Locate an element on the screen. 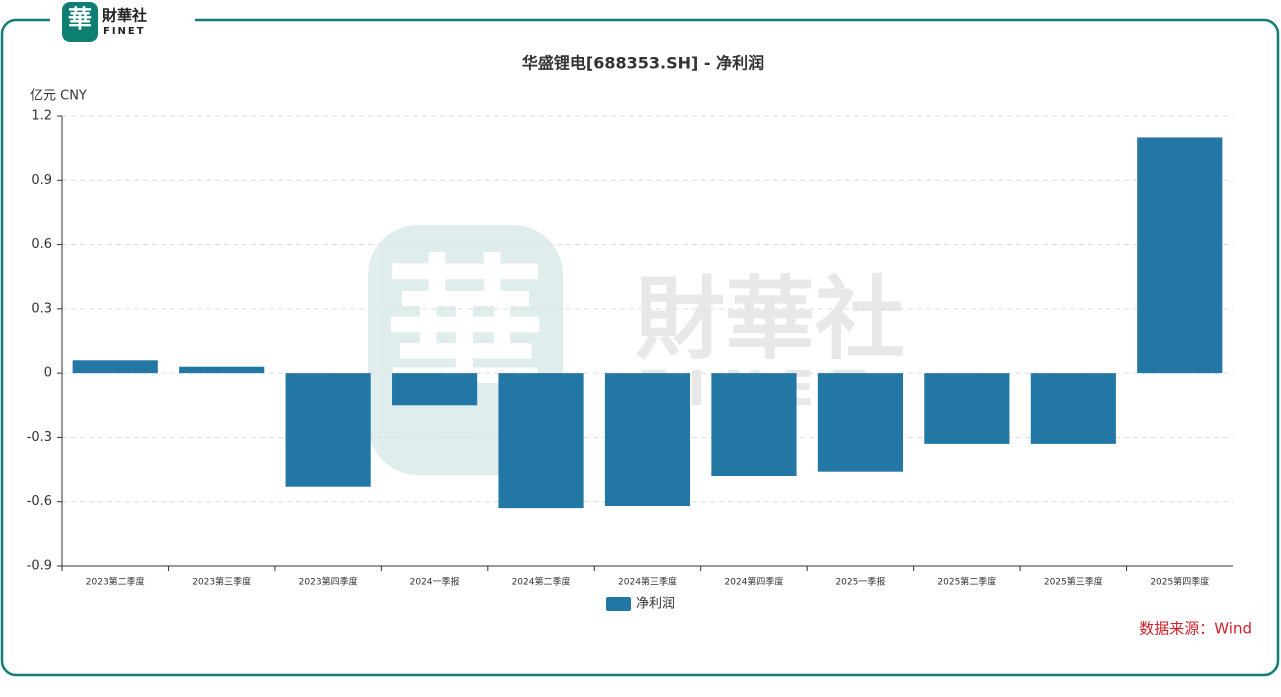 This screenshot has height=697, width=1281. x-tick-label: 2024第四季度 is located at coordinates (754, 582).